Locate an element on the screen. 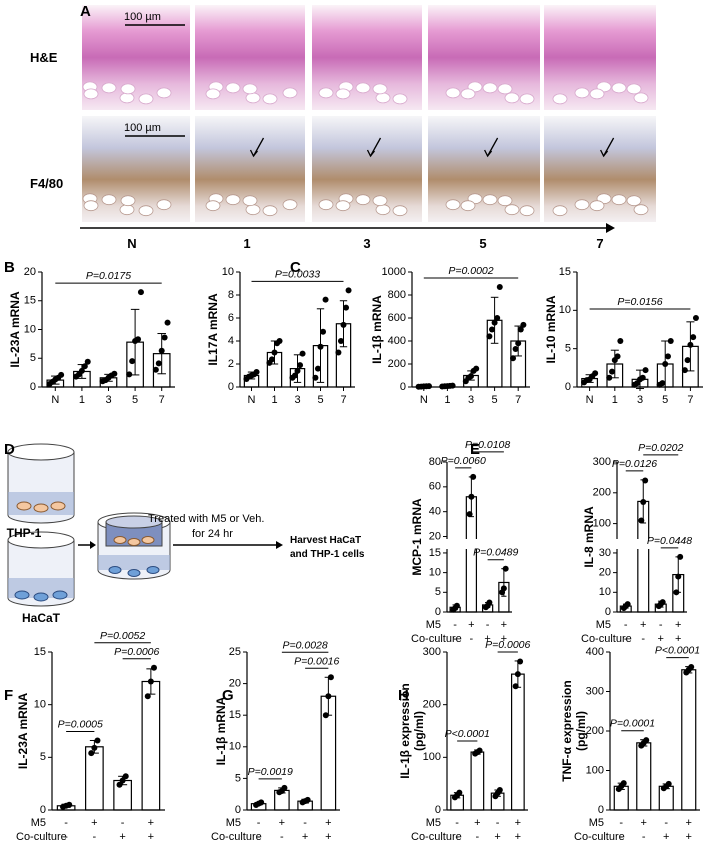 The height and width of the screenshot is (862, 709). p-value: P=0.0019 is located at coordinates (270, 772).